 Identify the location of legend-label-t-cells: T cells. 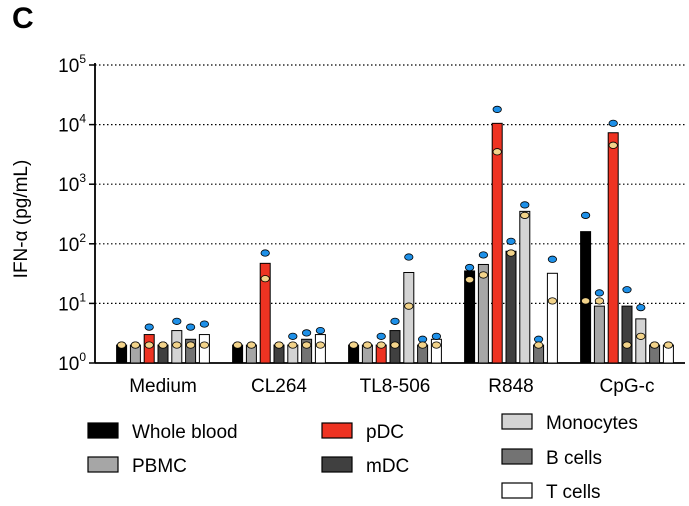
(573, 492).